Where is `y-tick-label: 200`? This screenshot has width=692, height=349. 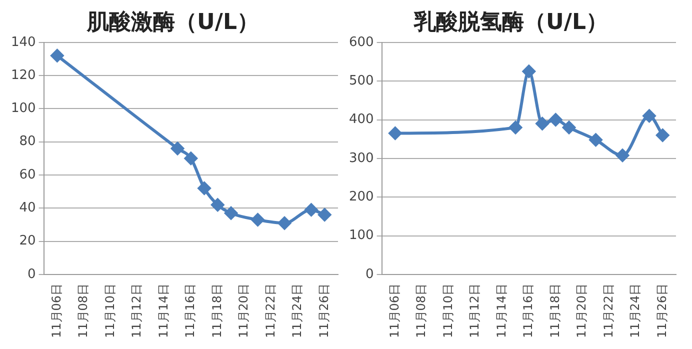 y-tick-label: 200 is located at coordinates (361, 196).